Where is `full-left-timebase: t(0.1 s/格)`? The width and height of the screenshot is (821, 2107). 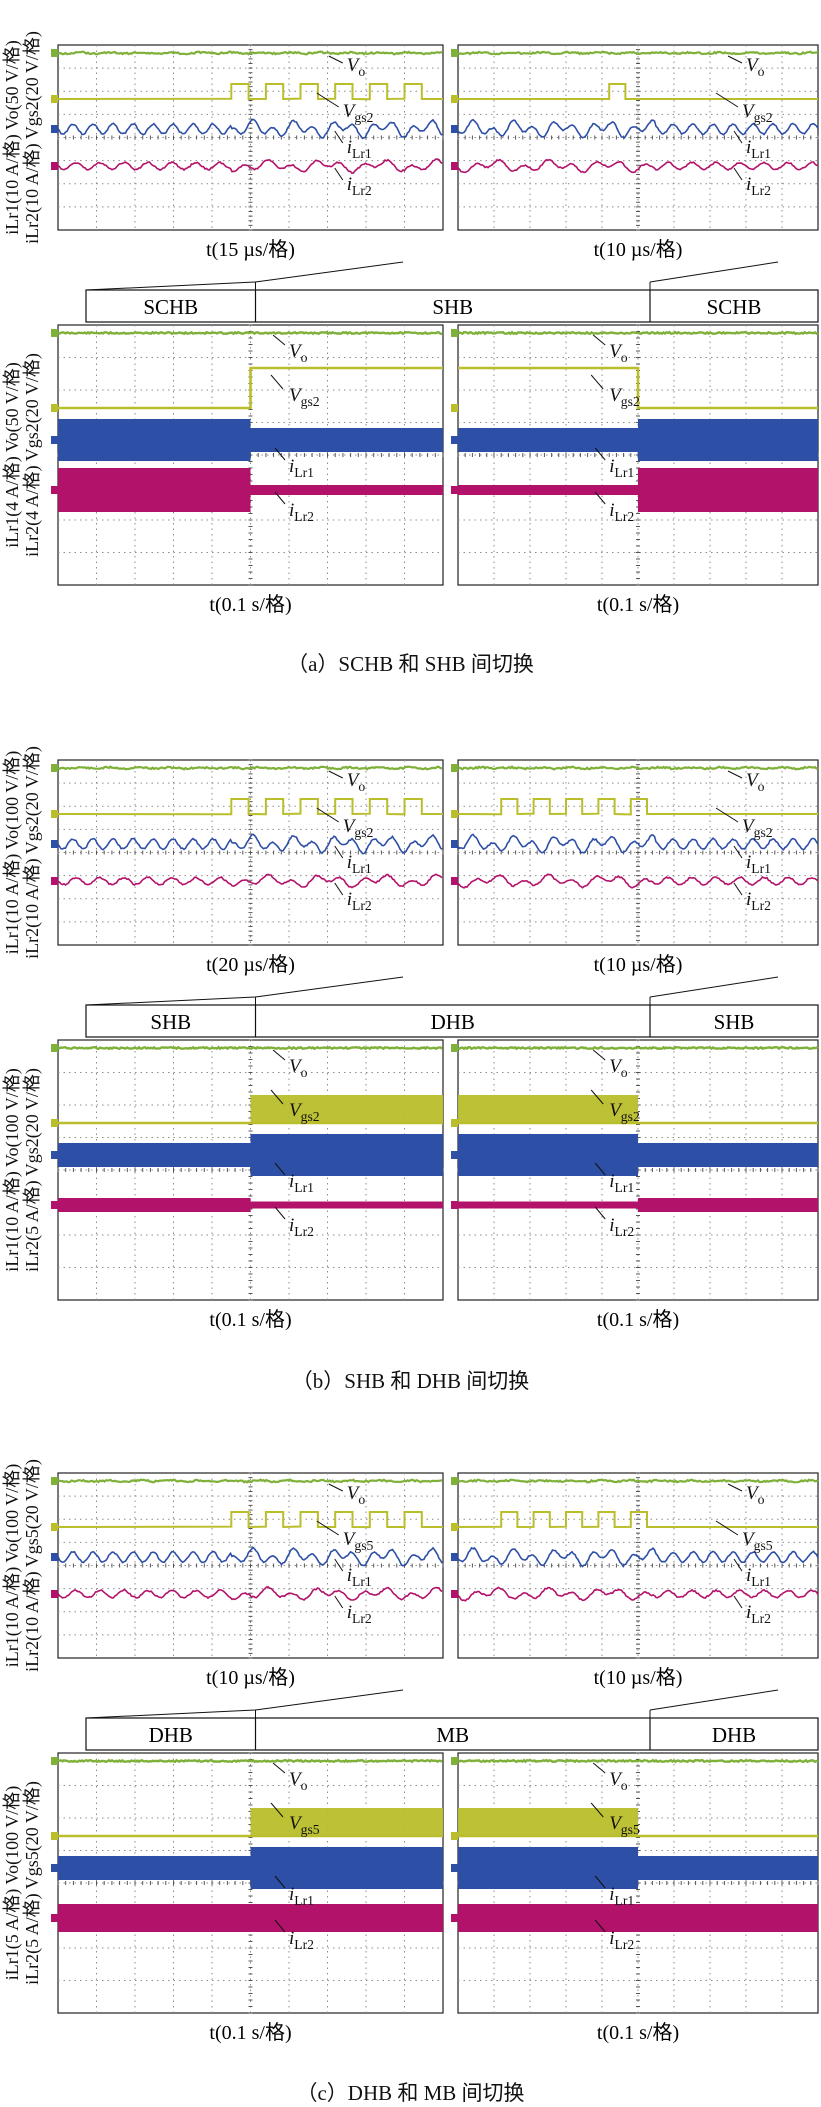 full-left-timebase: t(0.1 s/格) is located at coordinates (250, 604).